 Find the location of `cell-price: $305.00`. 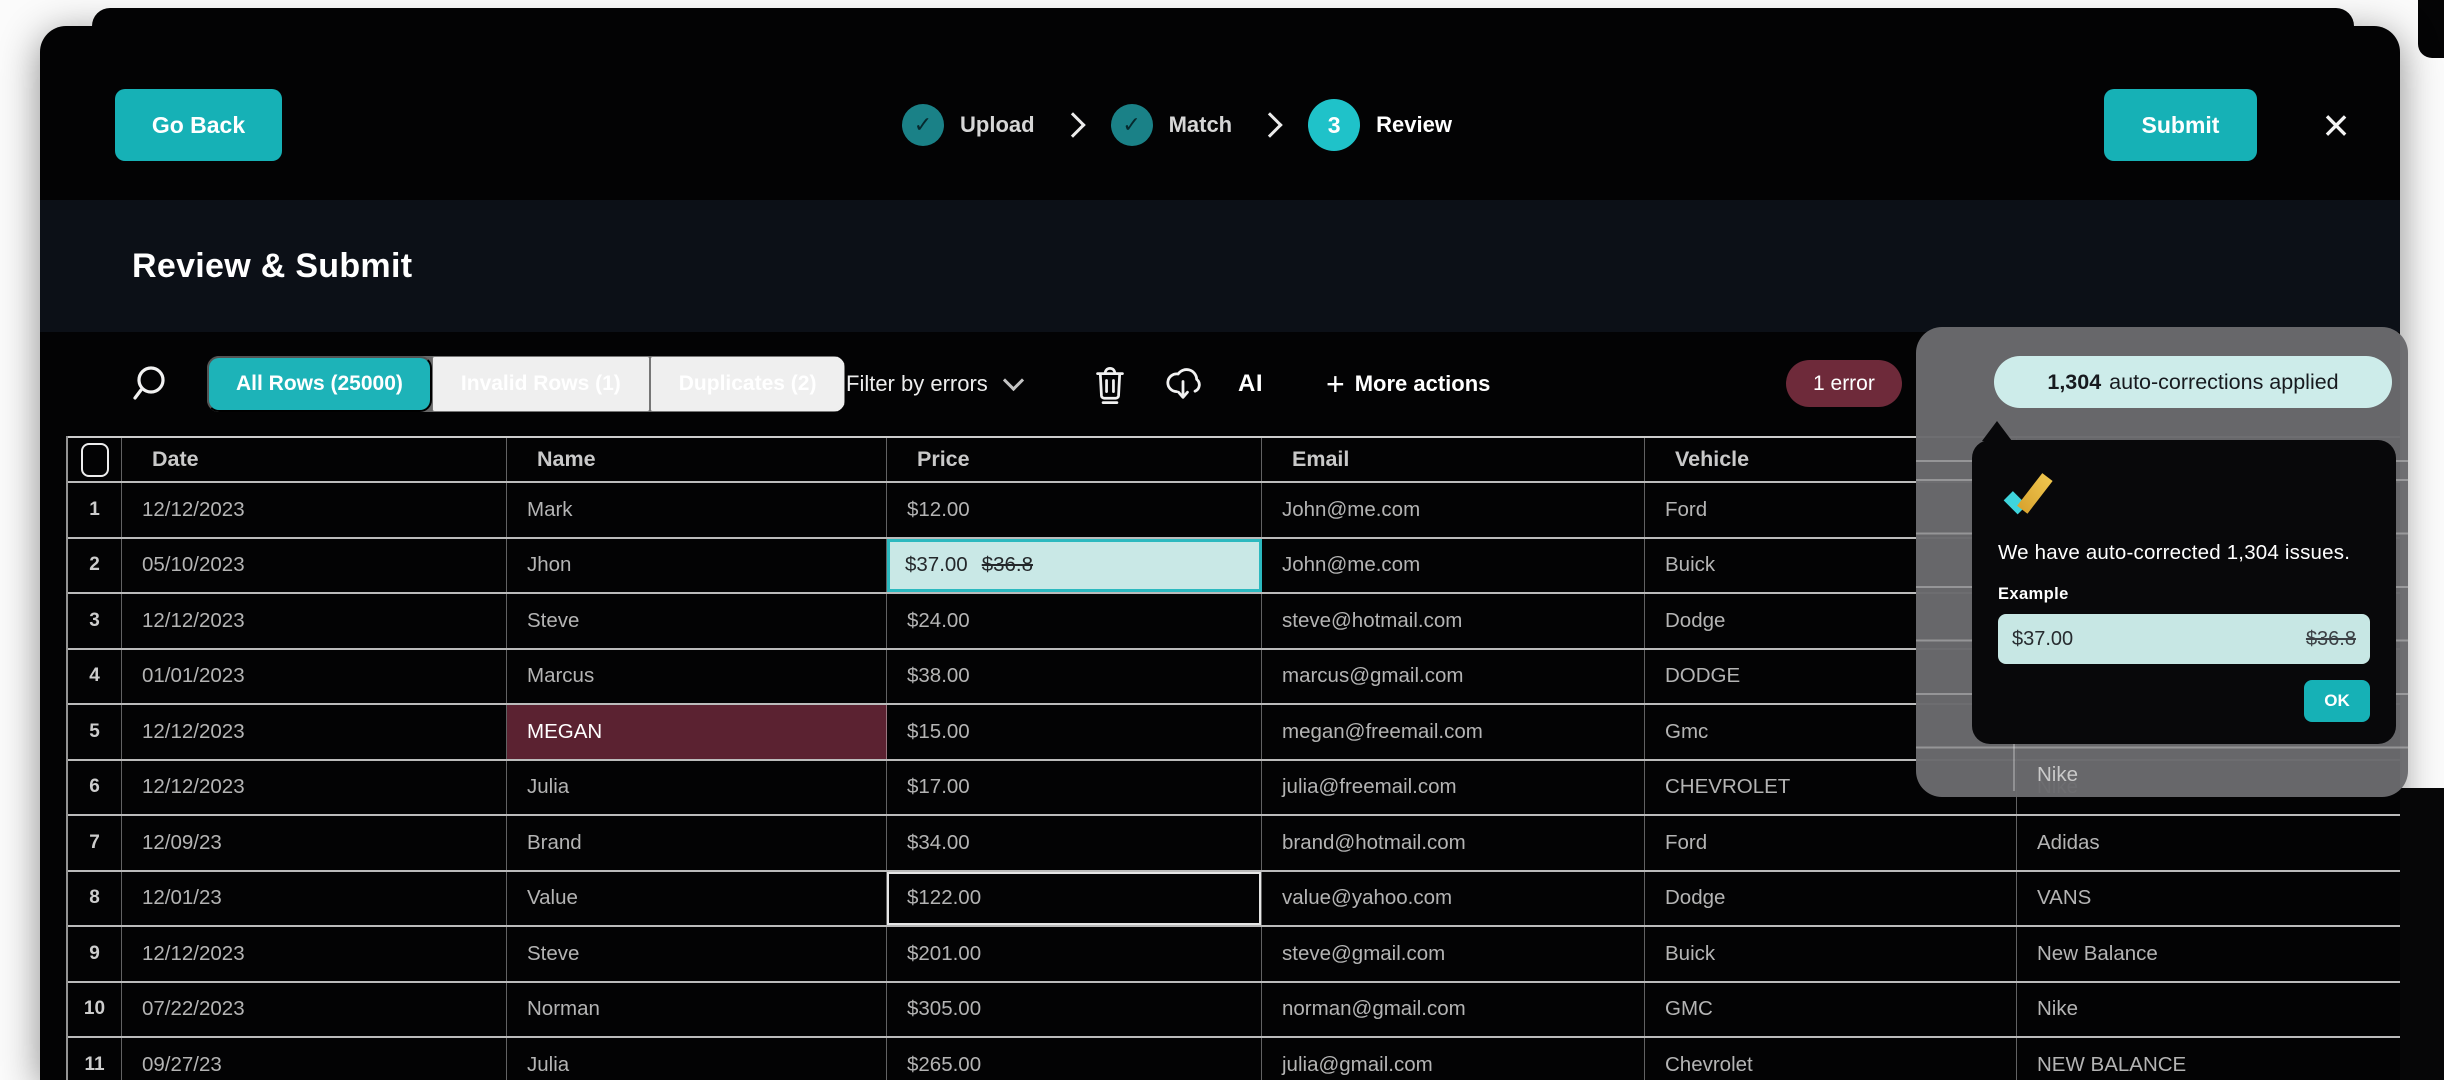

cell-price: $305.00 is located at coordinates (1074, 1009).